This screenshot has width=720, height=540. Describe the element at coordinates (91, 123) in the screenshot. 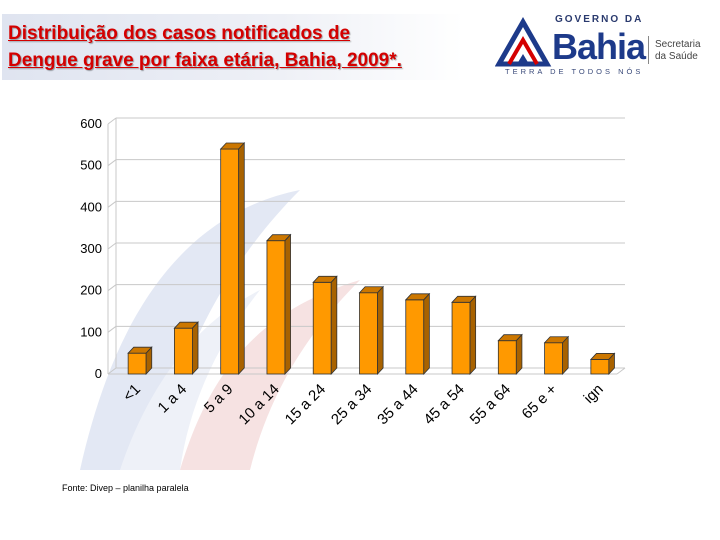

I see `y-tick-label: 600` at that location.